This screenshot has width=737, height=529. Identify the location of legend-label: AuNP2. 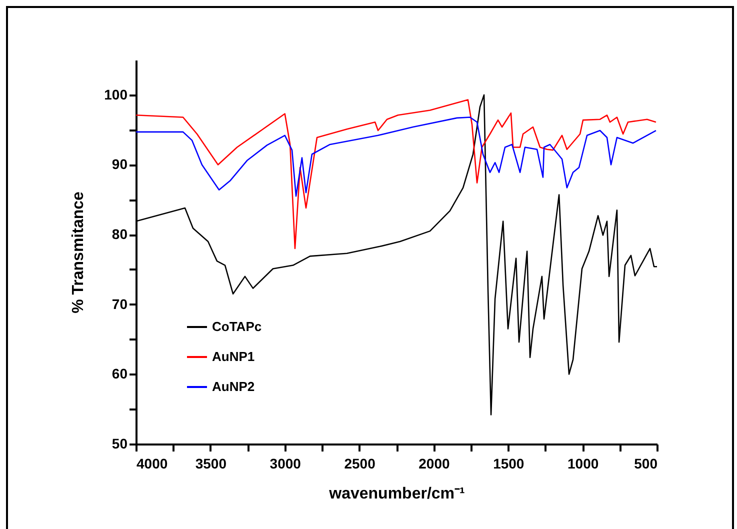
(233, 386).